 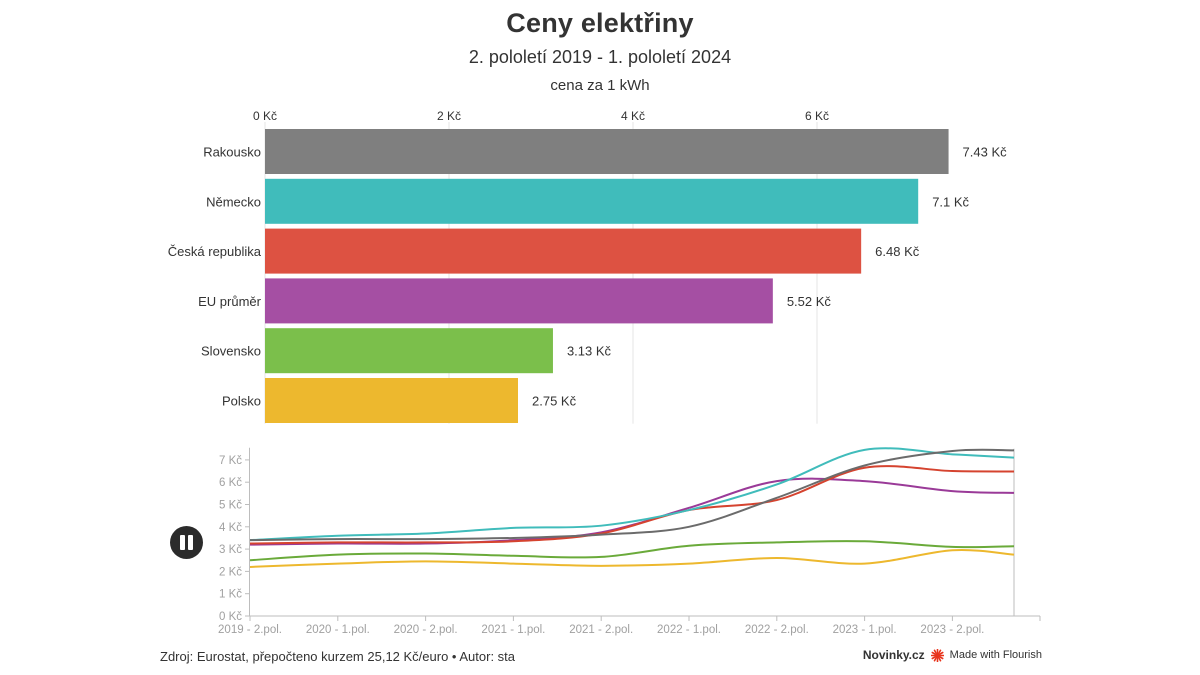 I want to click on bar-value-label: 3.13 Kč, so click(x=589, y=351).